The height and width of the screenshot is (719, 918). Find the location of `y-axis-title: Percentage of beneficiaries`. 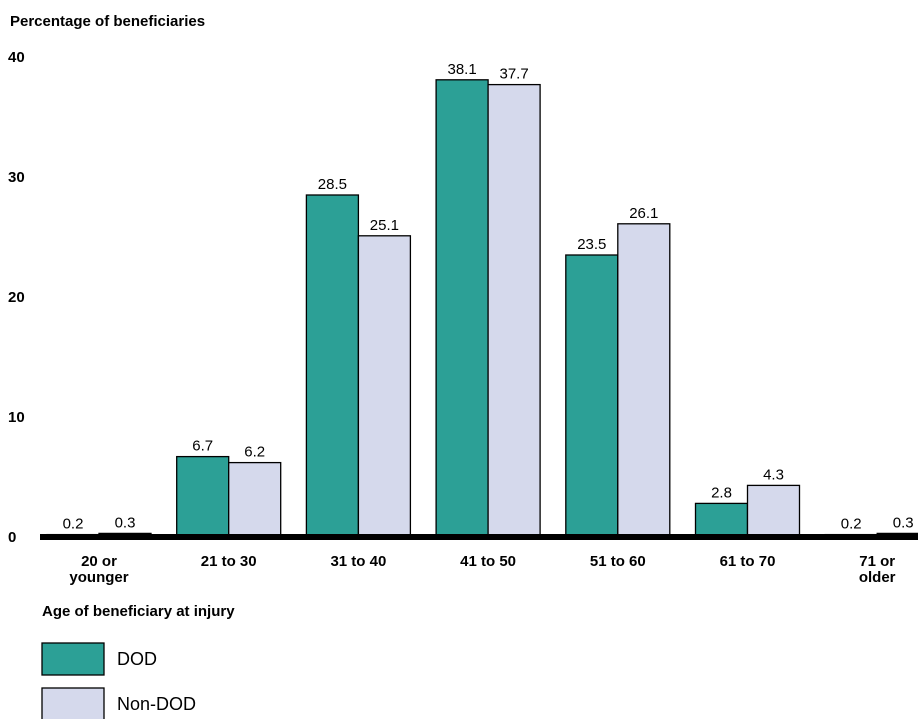

y-axis-title: Percentage of beneficiaries is located at coordinates (107, 21).